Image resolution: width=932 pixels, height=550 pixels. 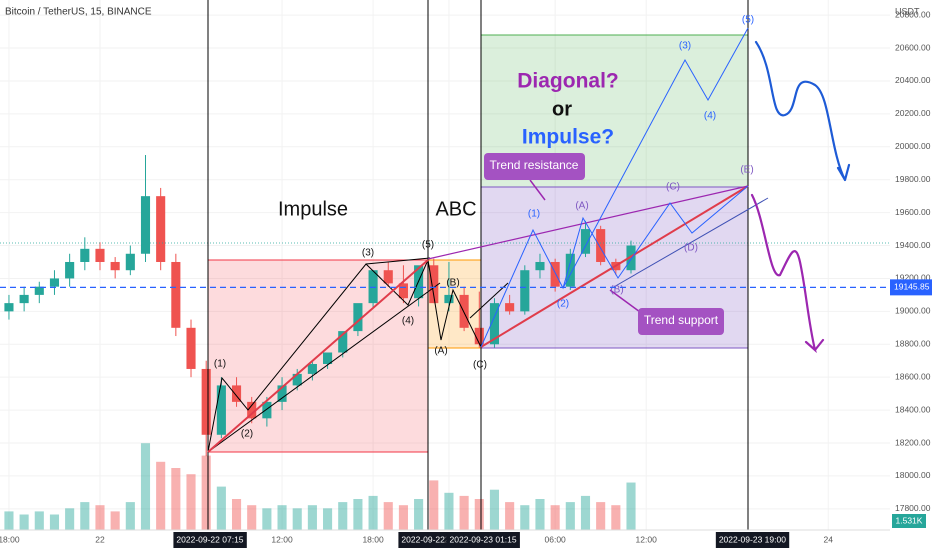 I want to click on impulse-projection, so click(x=655, y=158).